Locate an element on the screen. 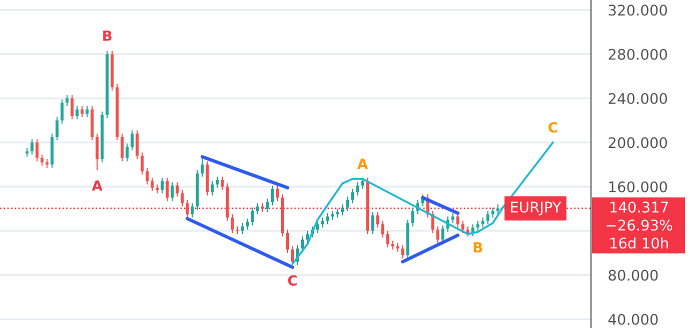  data-label: B is located at coordinates (478, 247).